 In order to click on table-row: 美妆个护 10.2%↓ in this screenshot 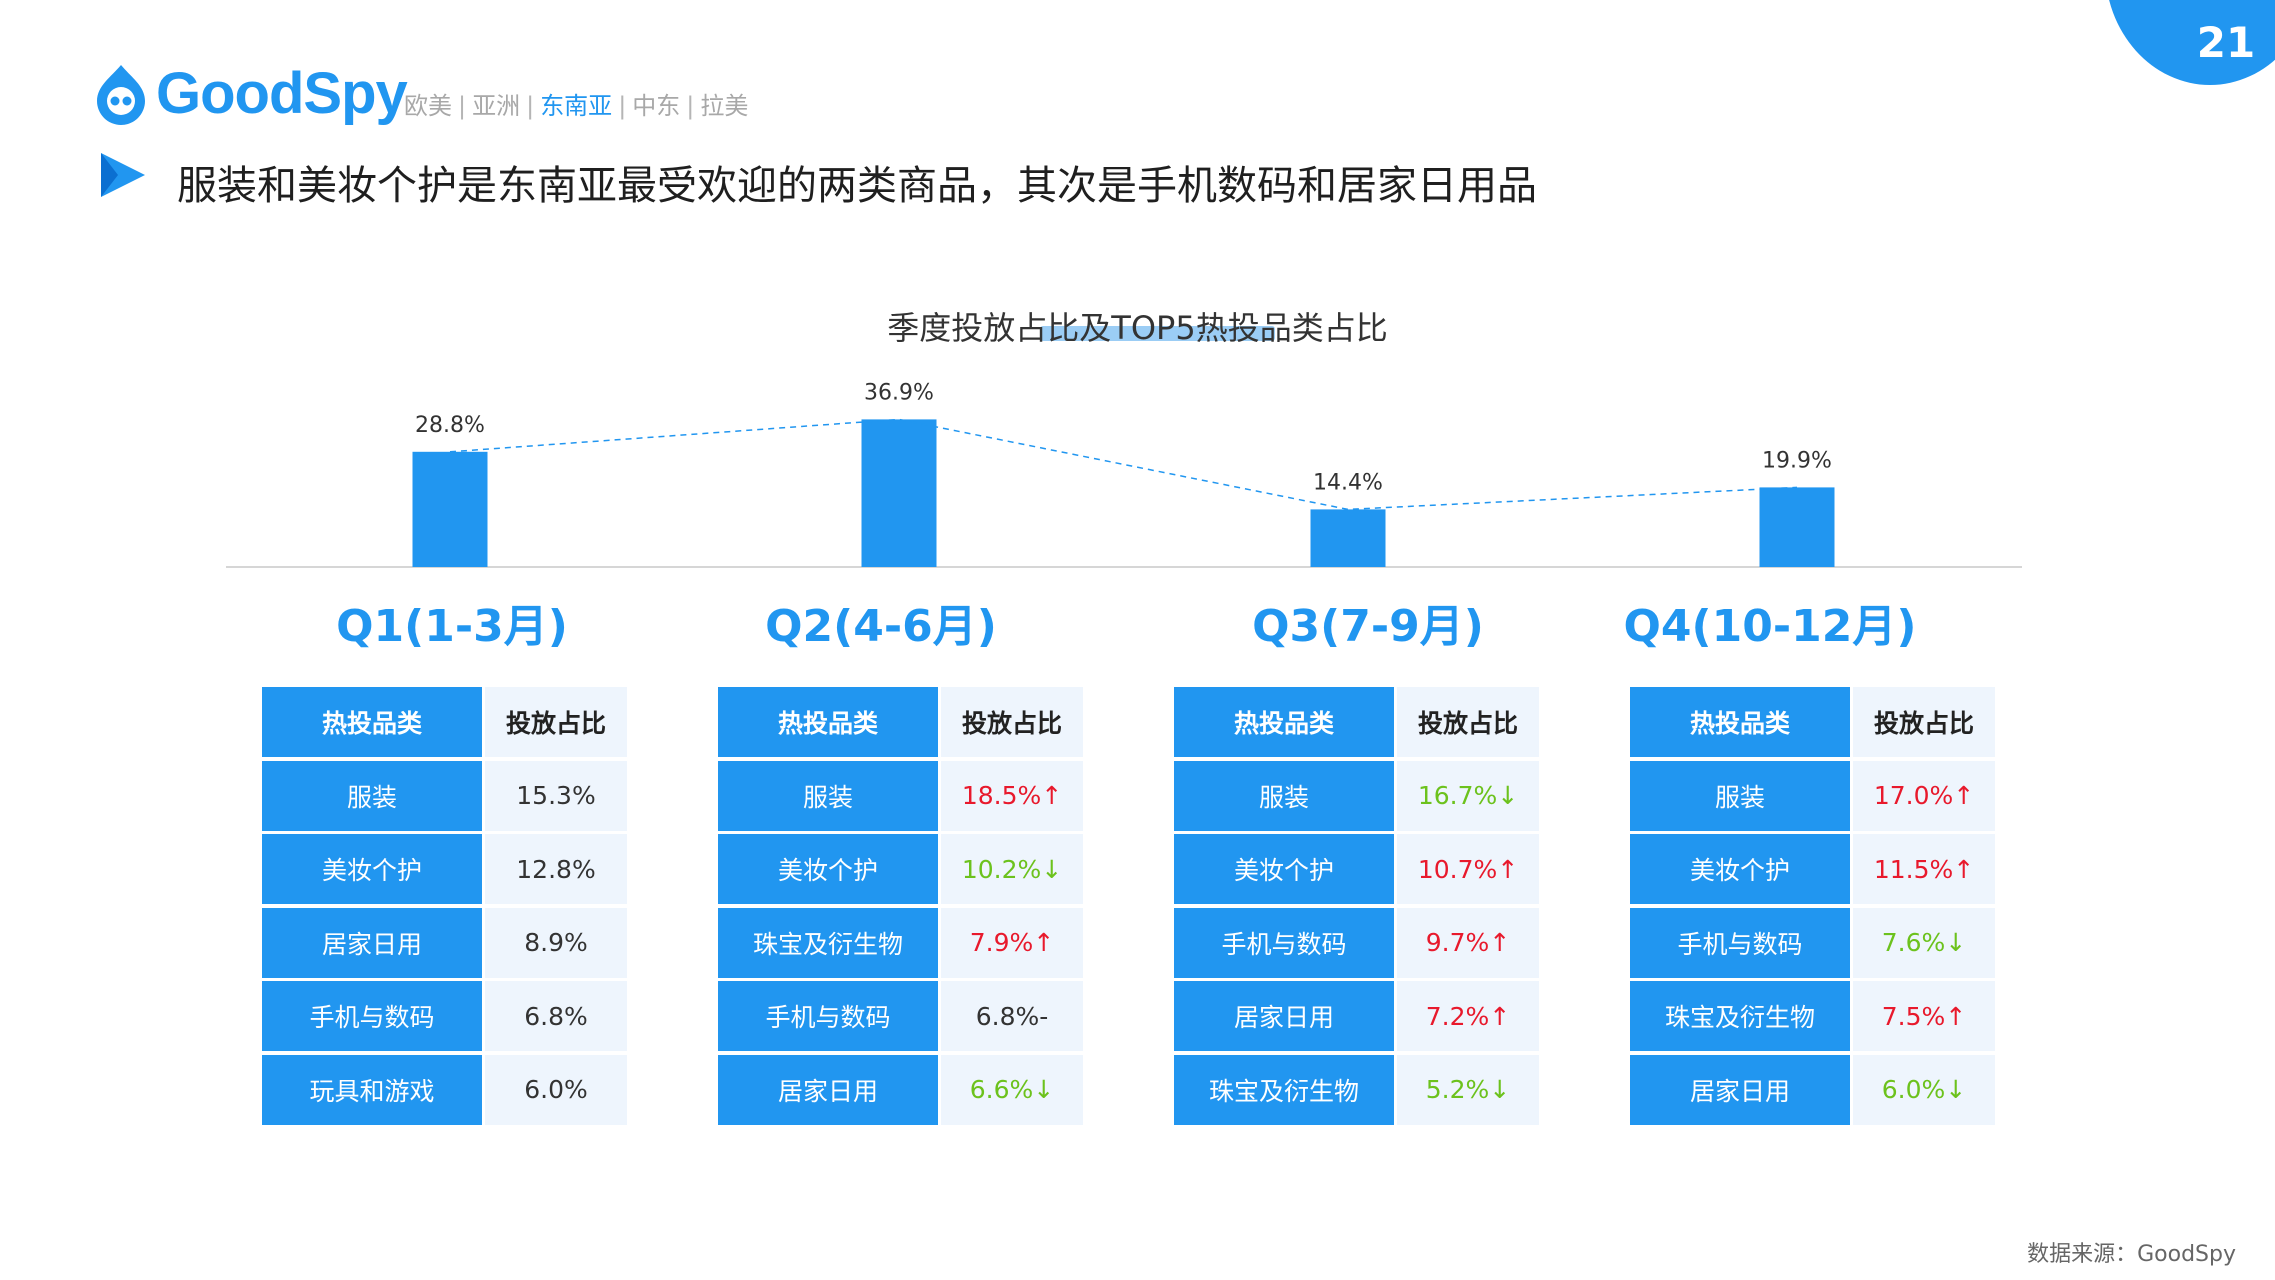, I will do `click(900, 869)`.